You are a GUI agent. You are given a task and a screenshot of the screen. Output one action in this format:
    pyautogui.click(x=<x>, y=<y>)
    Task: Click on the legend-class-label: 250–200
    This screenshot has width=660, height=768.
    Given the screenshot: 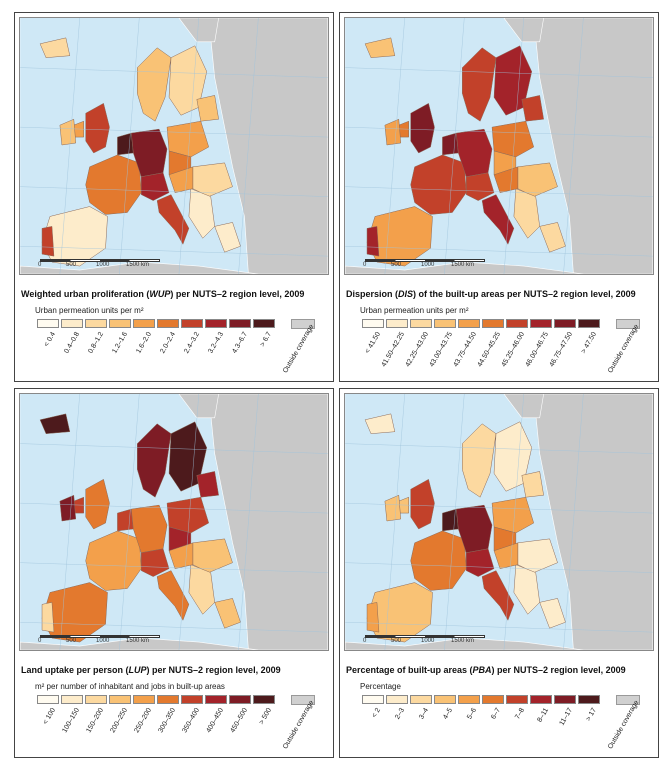 What is the action you would take?
    pyautogui.click(x=143, y=721)
    